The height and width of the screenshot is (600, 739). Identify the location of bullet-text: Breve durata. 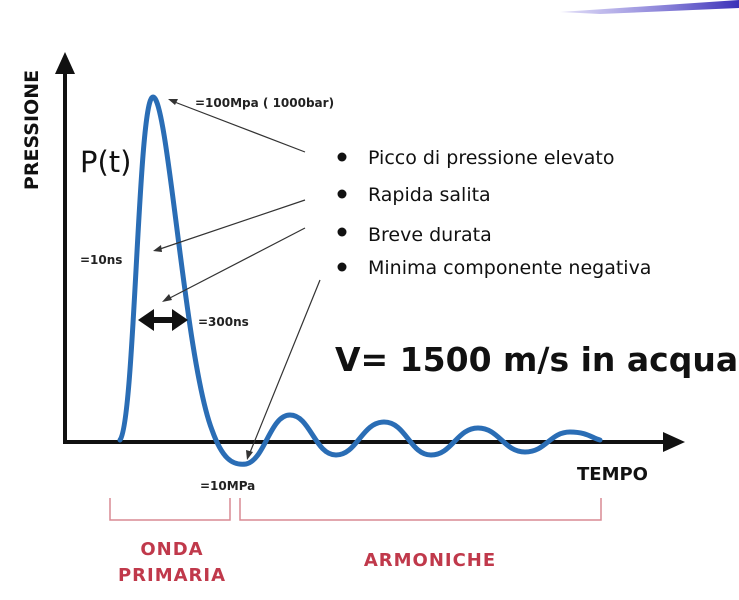
(430, 235).